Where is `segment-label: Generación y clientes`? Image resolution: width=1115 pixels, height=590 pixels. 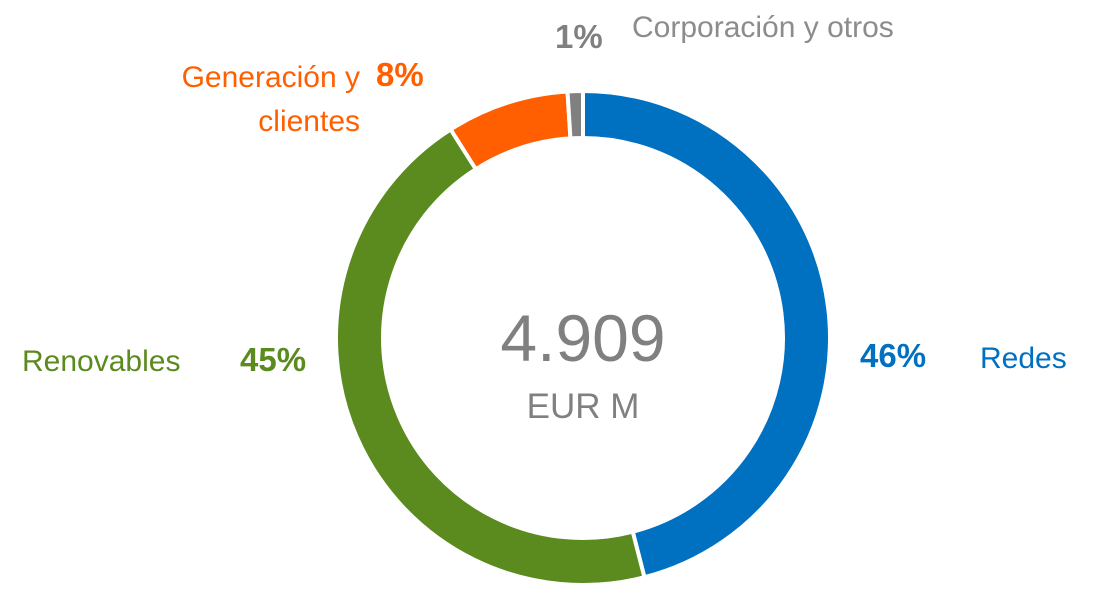
segment-label: Generación y clientes is located at coordinates (270, 99).